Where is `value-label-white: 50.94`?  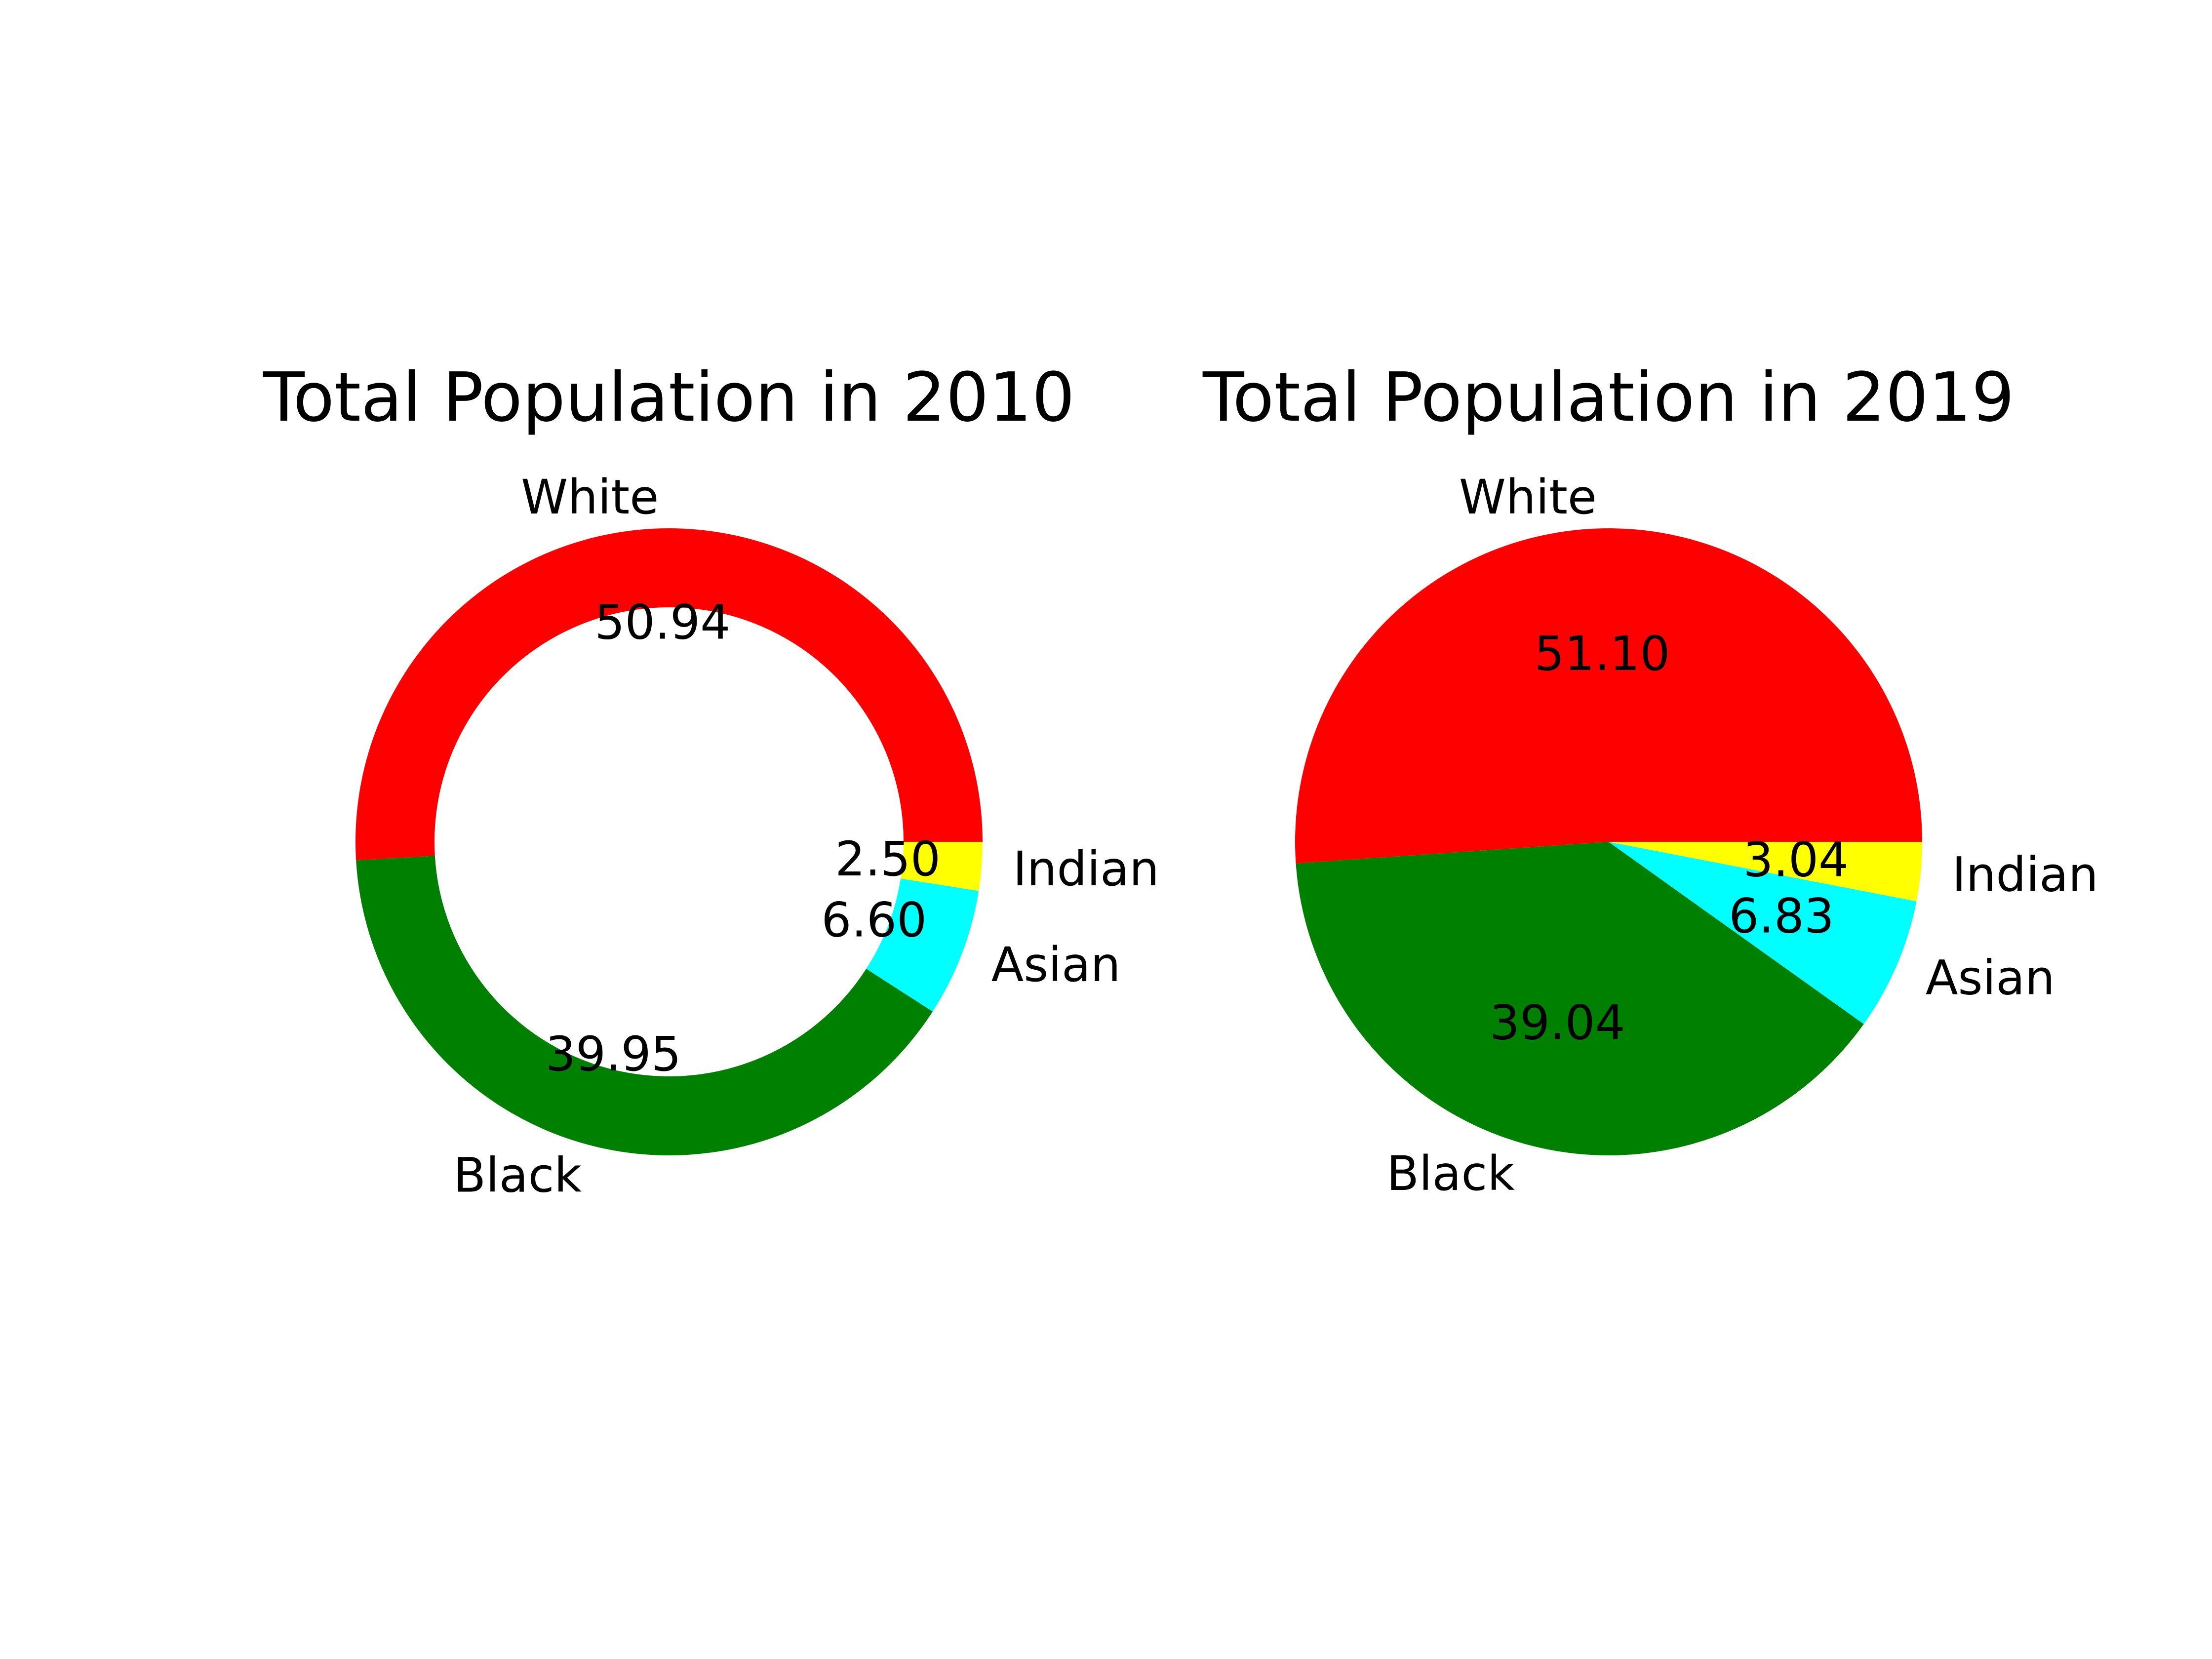 value-label-white: 50.94 is located at coordinates (662, 622).